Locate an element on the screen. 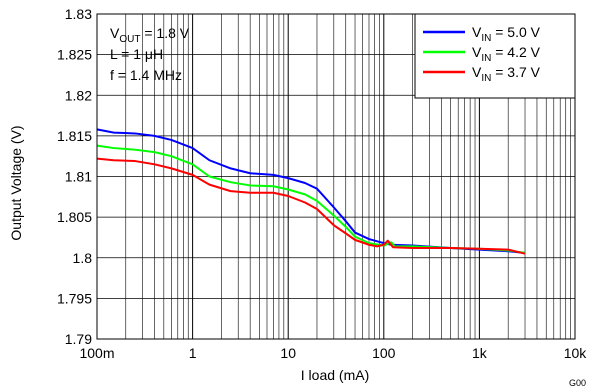  legend-label: VIN = 4.2 V is located at coordinates (506, 54).